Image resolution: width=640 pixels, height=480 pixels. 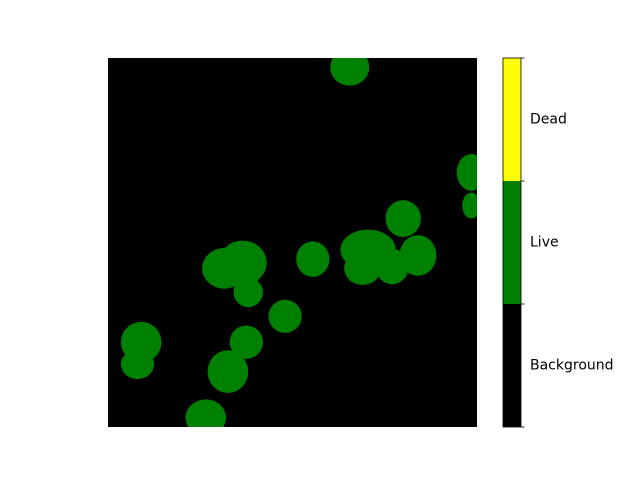 What do you see at coordinates (512, 365) in the screenshot?
I see `colorbar-segment-background` at bounding box center [512, 365].